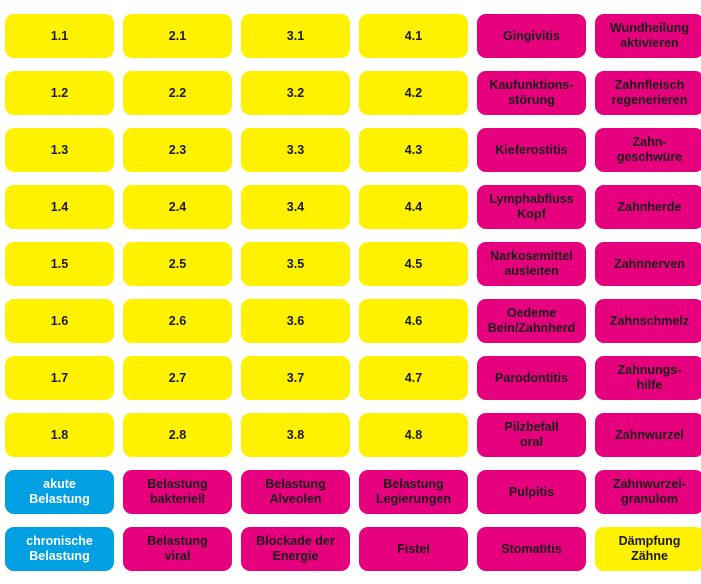 This screenshot has height=584, width=701. I want to click on tile-r8-c2: 2.8, so click(177, 435).